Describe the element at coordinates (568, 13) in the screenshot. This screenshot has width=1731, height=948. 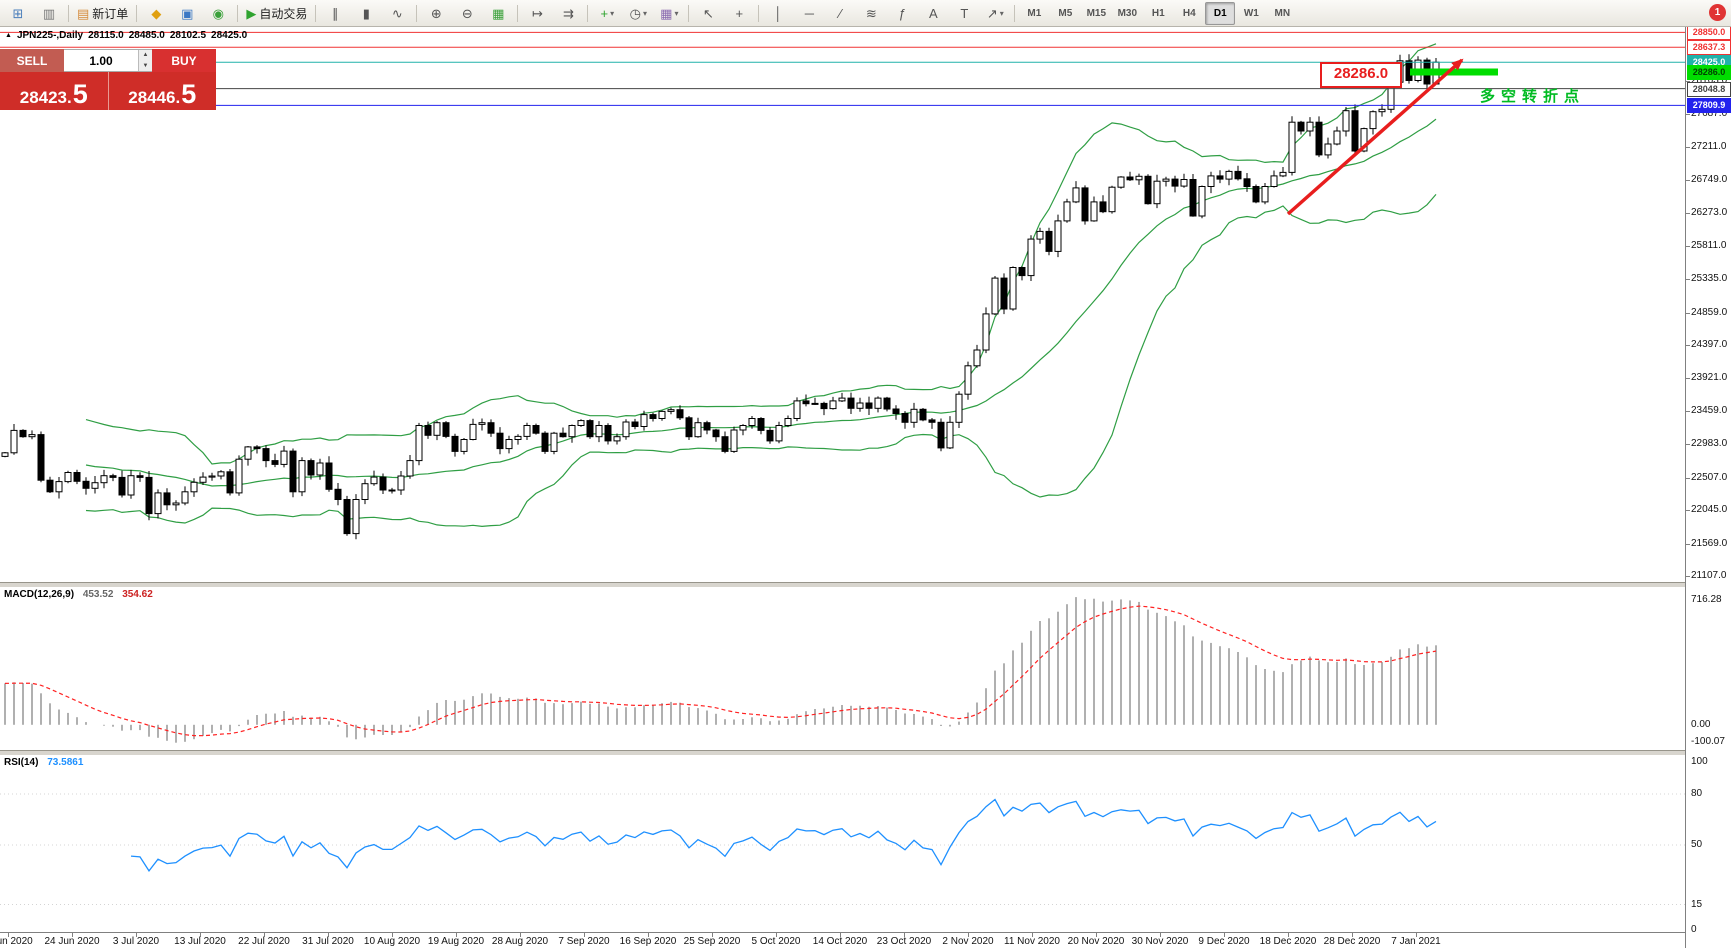
I see `toolbar-chart-shift: ⇉` at that location.